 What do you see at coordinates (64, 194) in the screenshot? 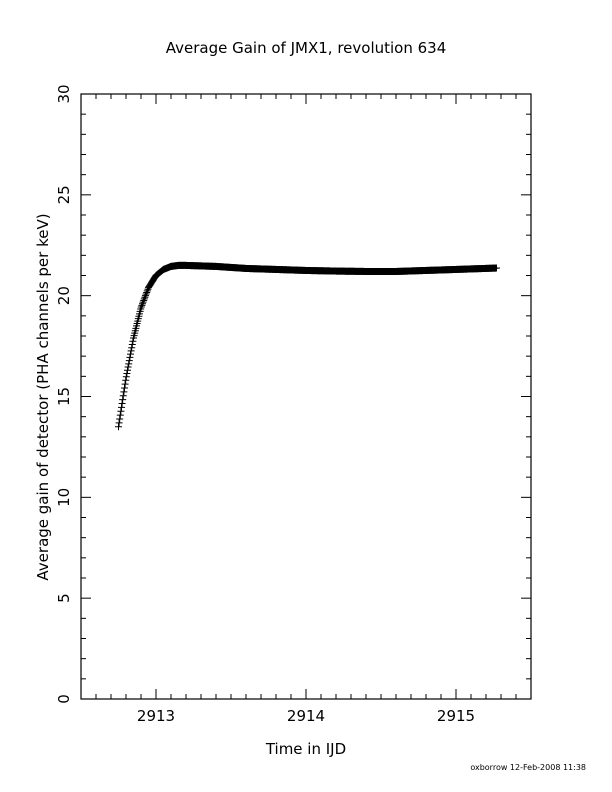
I see `y-tick-label: 25` at bounding box center [64, 194].